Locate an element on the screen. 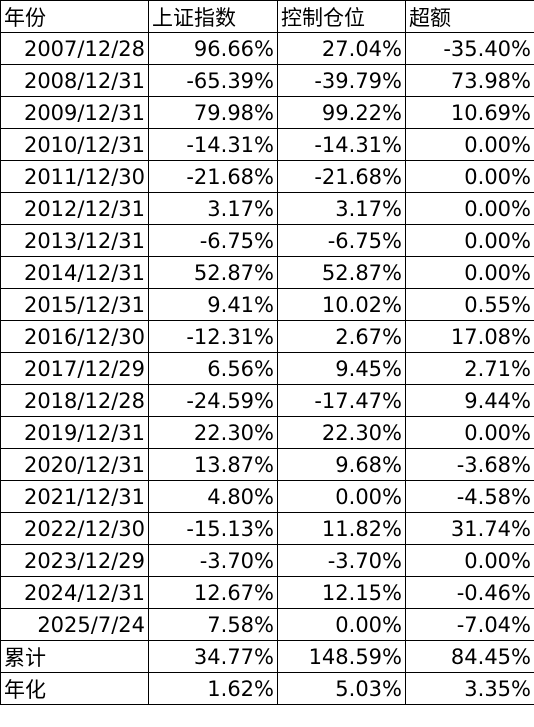 This screenshot has width=534, height=727. row-label: 2007/12/28 is located at coordinates (74, 48).